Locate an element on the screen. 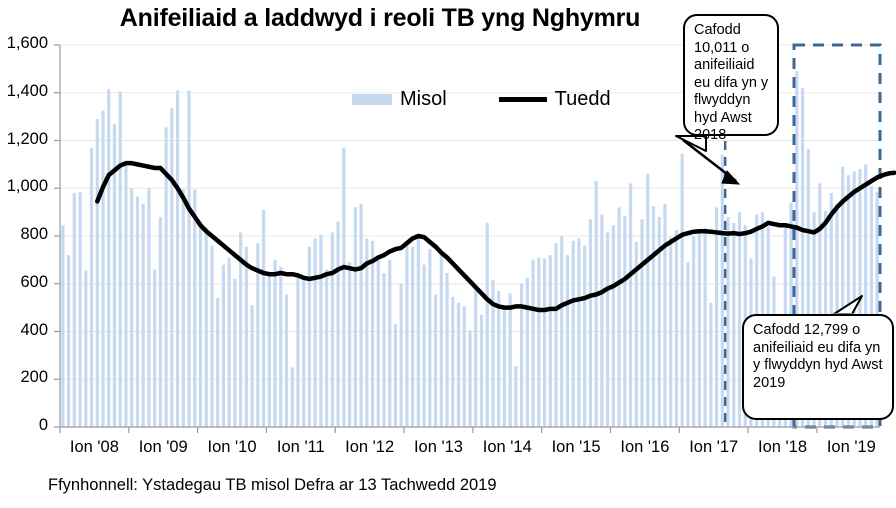 This screenshot has height=508, width=896. x-axis-tick: Ion '12 is located at coordinates (370, 447).